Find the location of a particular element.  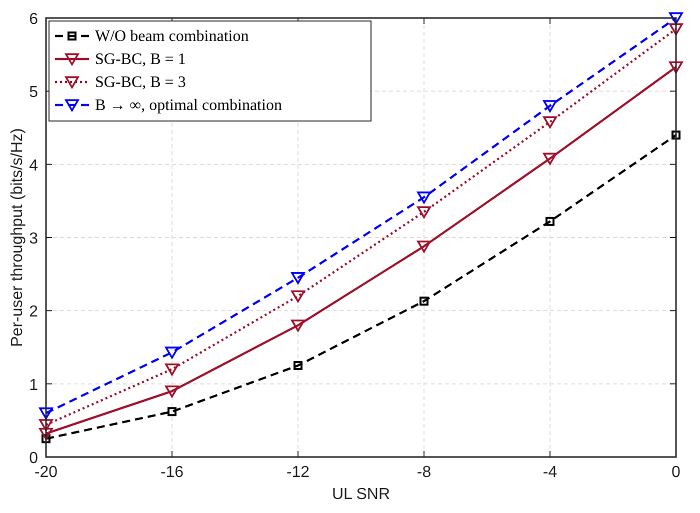

legend-label: SG-BC, B = 3 is located at coordinates (140, 82).